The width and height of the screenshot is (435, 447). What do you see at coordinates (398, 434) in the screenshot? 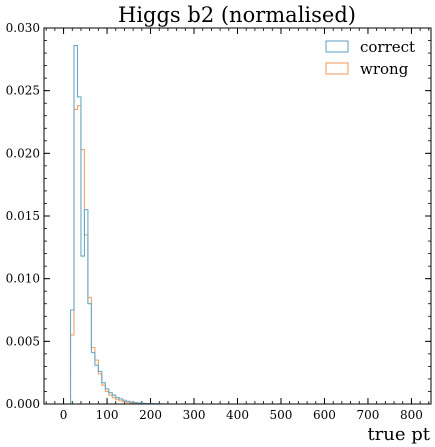
I see `x-axis-label: true pt` at bounding box center [398, 434].